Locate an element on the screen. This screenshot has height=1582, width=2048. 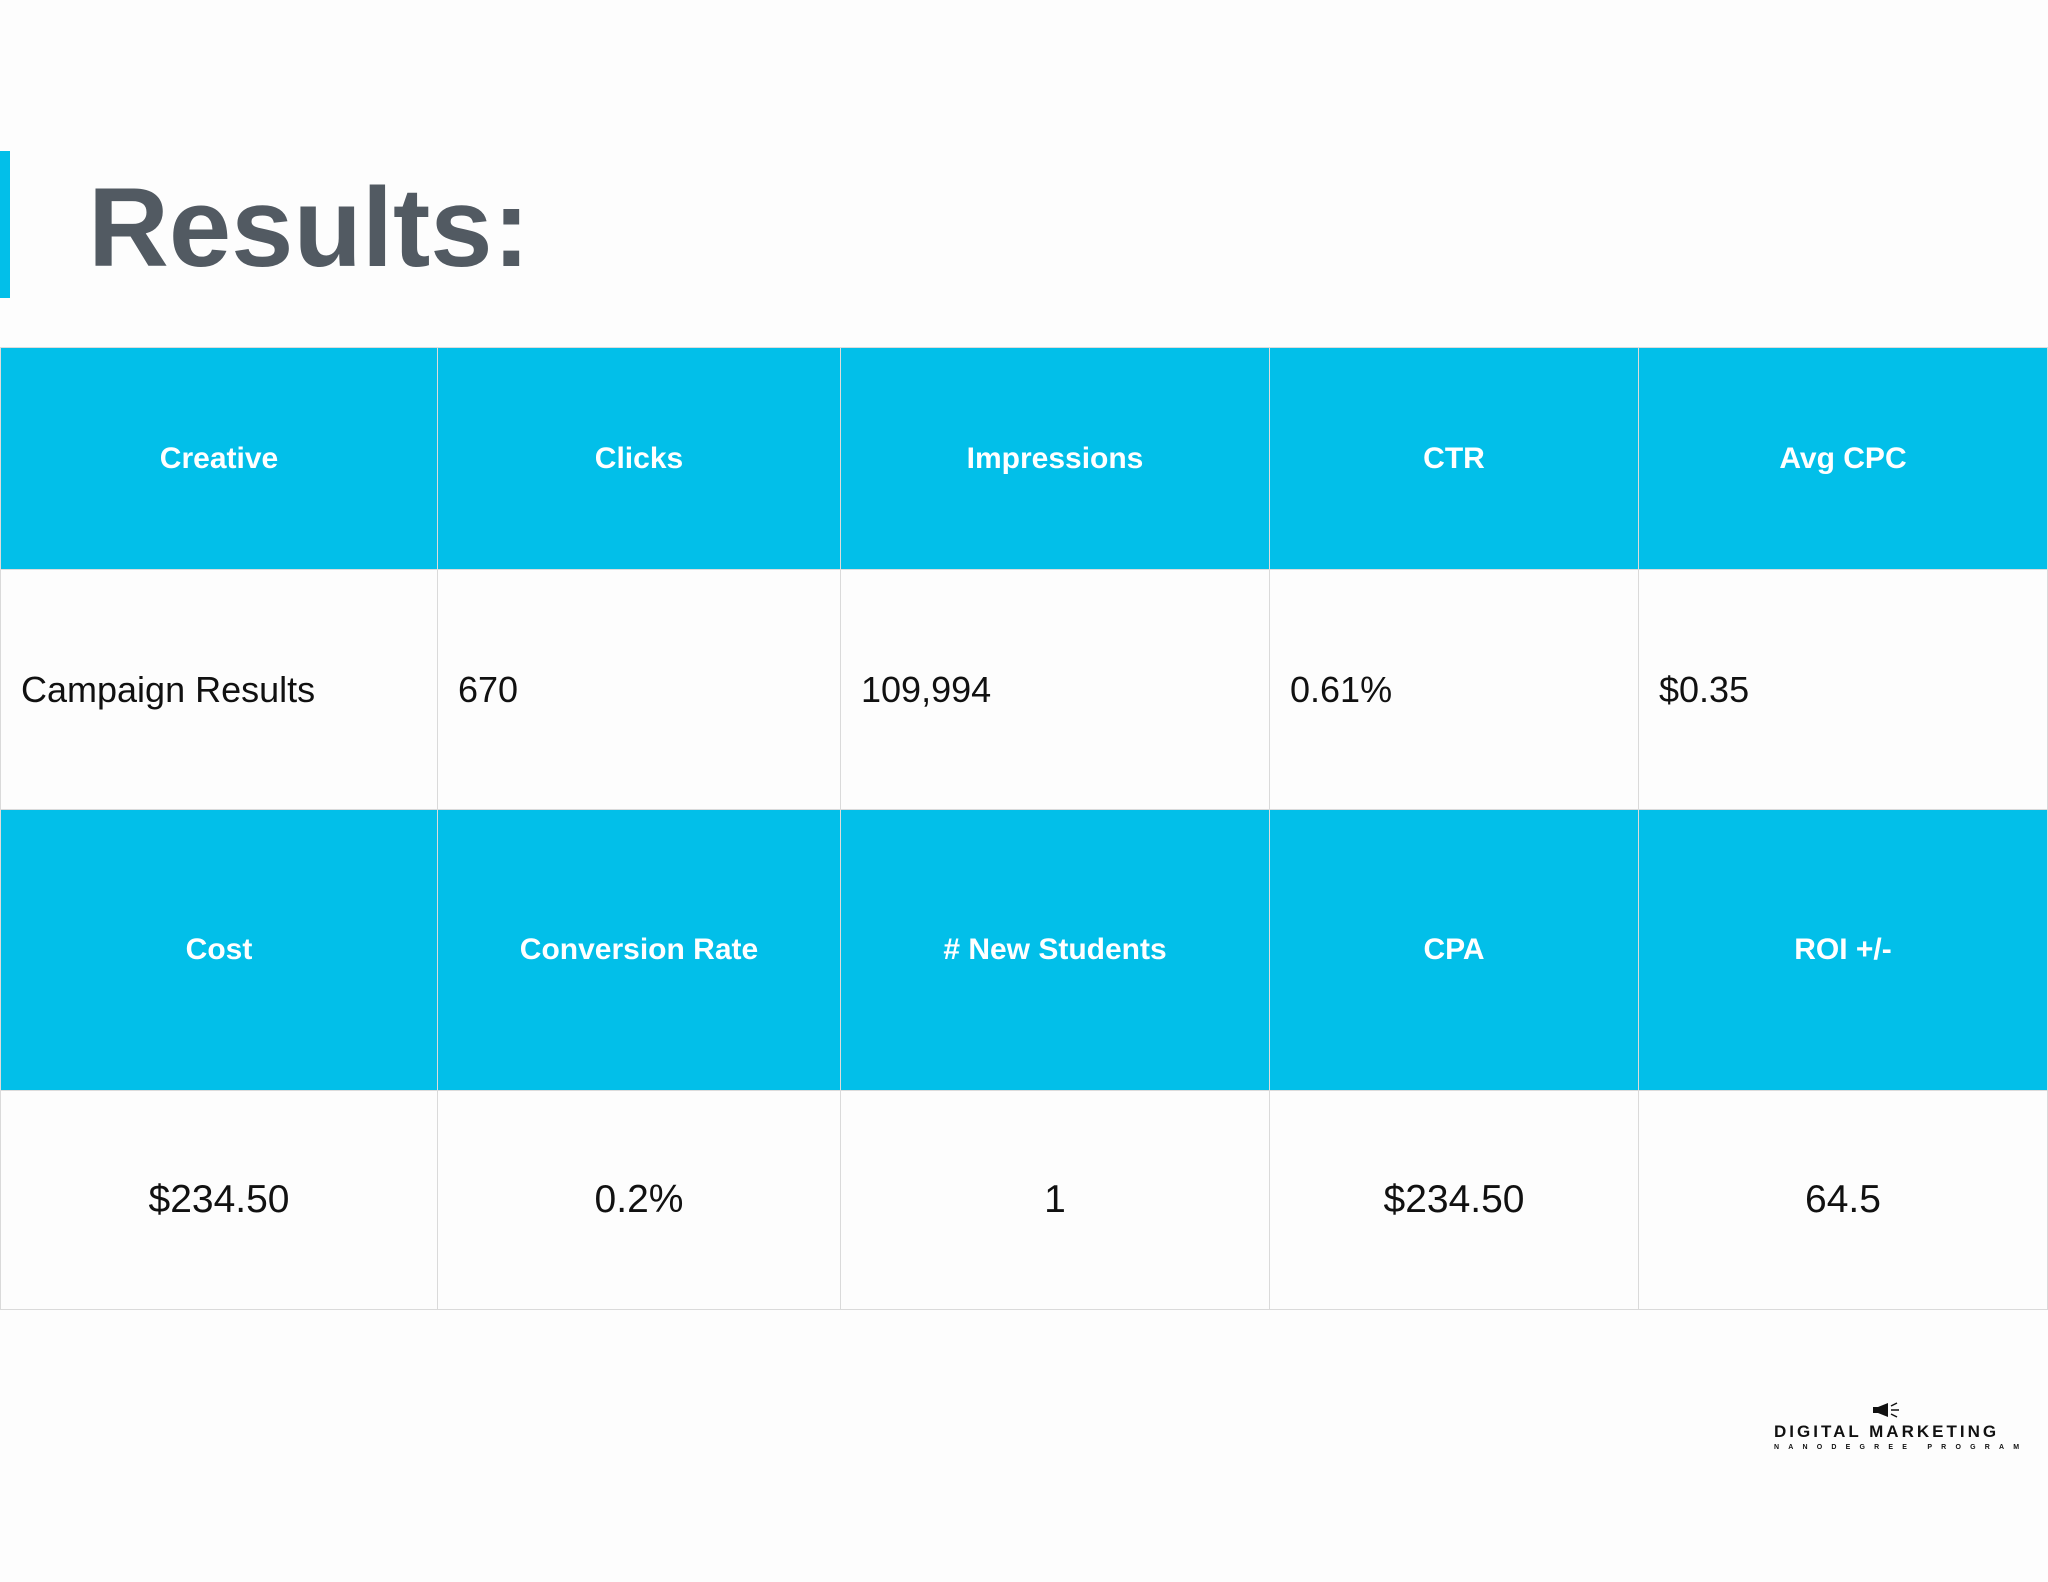
cell-ctr: 0.61% is located at coordinates (1454, 689).